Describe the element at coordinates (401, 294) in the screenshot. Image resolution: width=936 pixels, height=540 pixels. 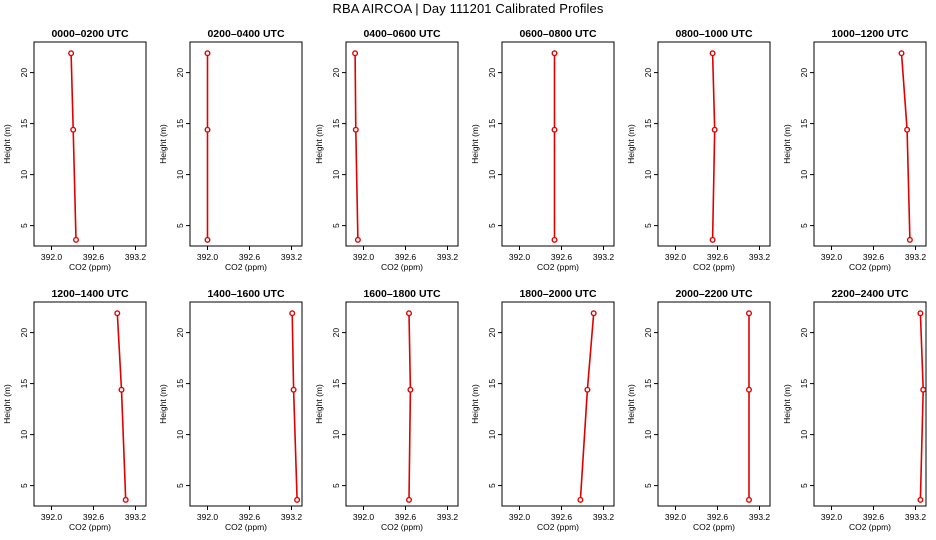
I see `panel-title: 1600–1800 UTC` at that location.